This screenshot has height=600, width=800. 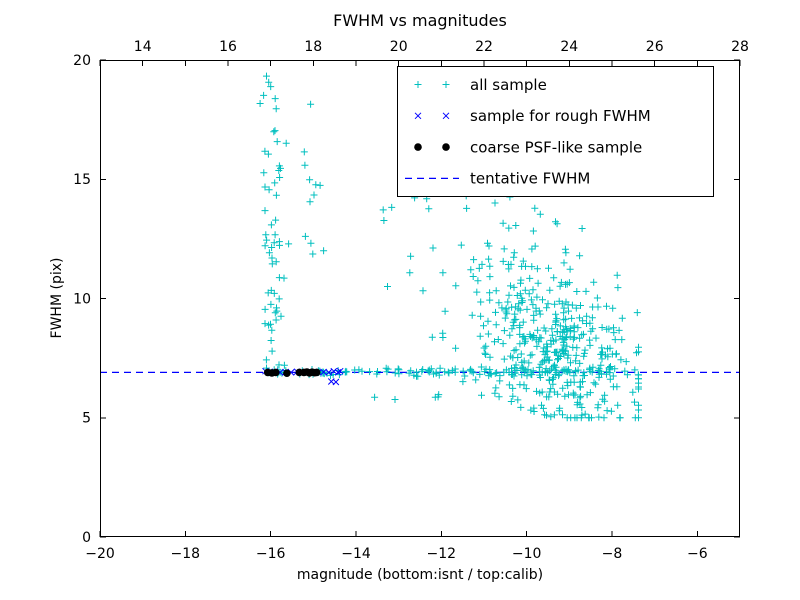 I want to click on legend-entry: all sample, so click(x=480, y=85).